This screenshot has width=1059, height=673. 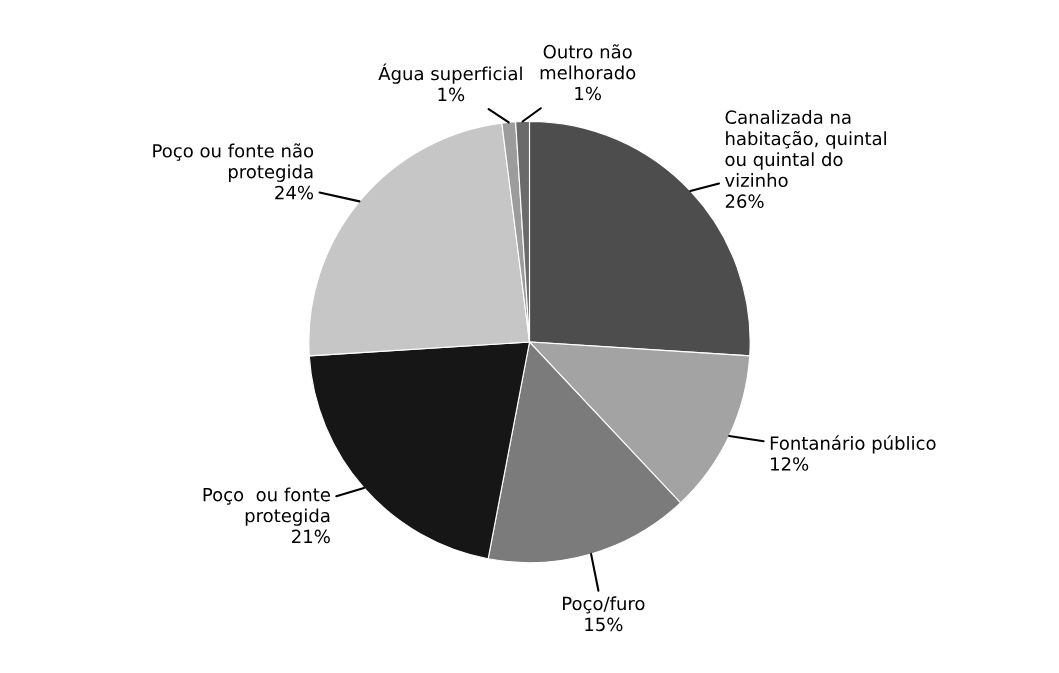 I want to click on slice-label: Água superficial, so click(x=450, y=73).